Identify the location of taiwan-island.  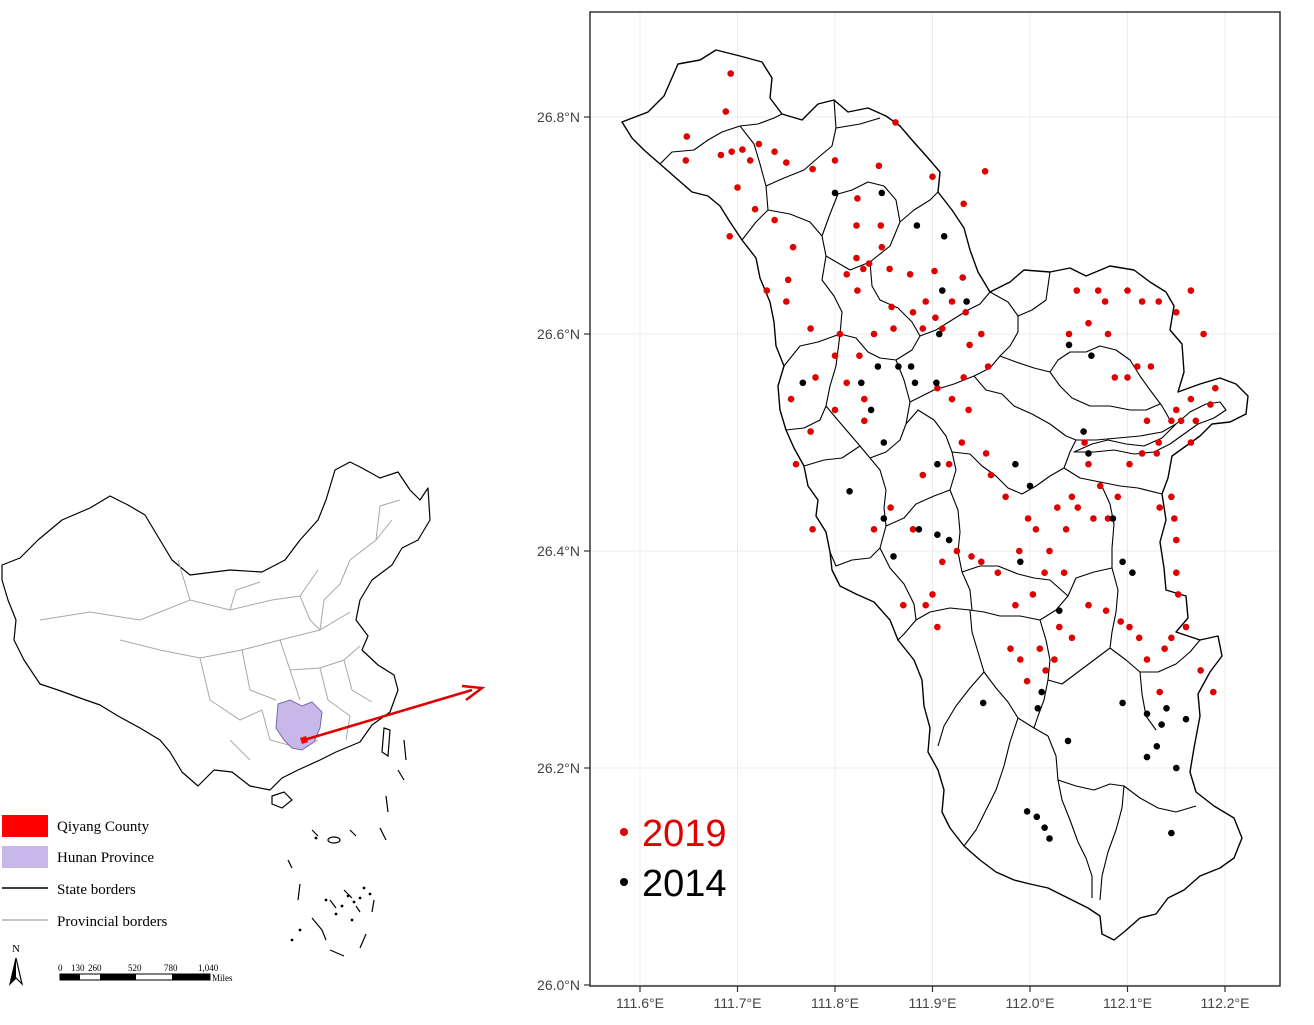
(386, 742).